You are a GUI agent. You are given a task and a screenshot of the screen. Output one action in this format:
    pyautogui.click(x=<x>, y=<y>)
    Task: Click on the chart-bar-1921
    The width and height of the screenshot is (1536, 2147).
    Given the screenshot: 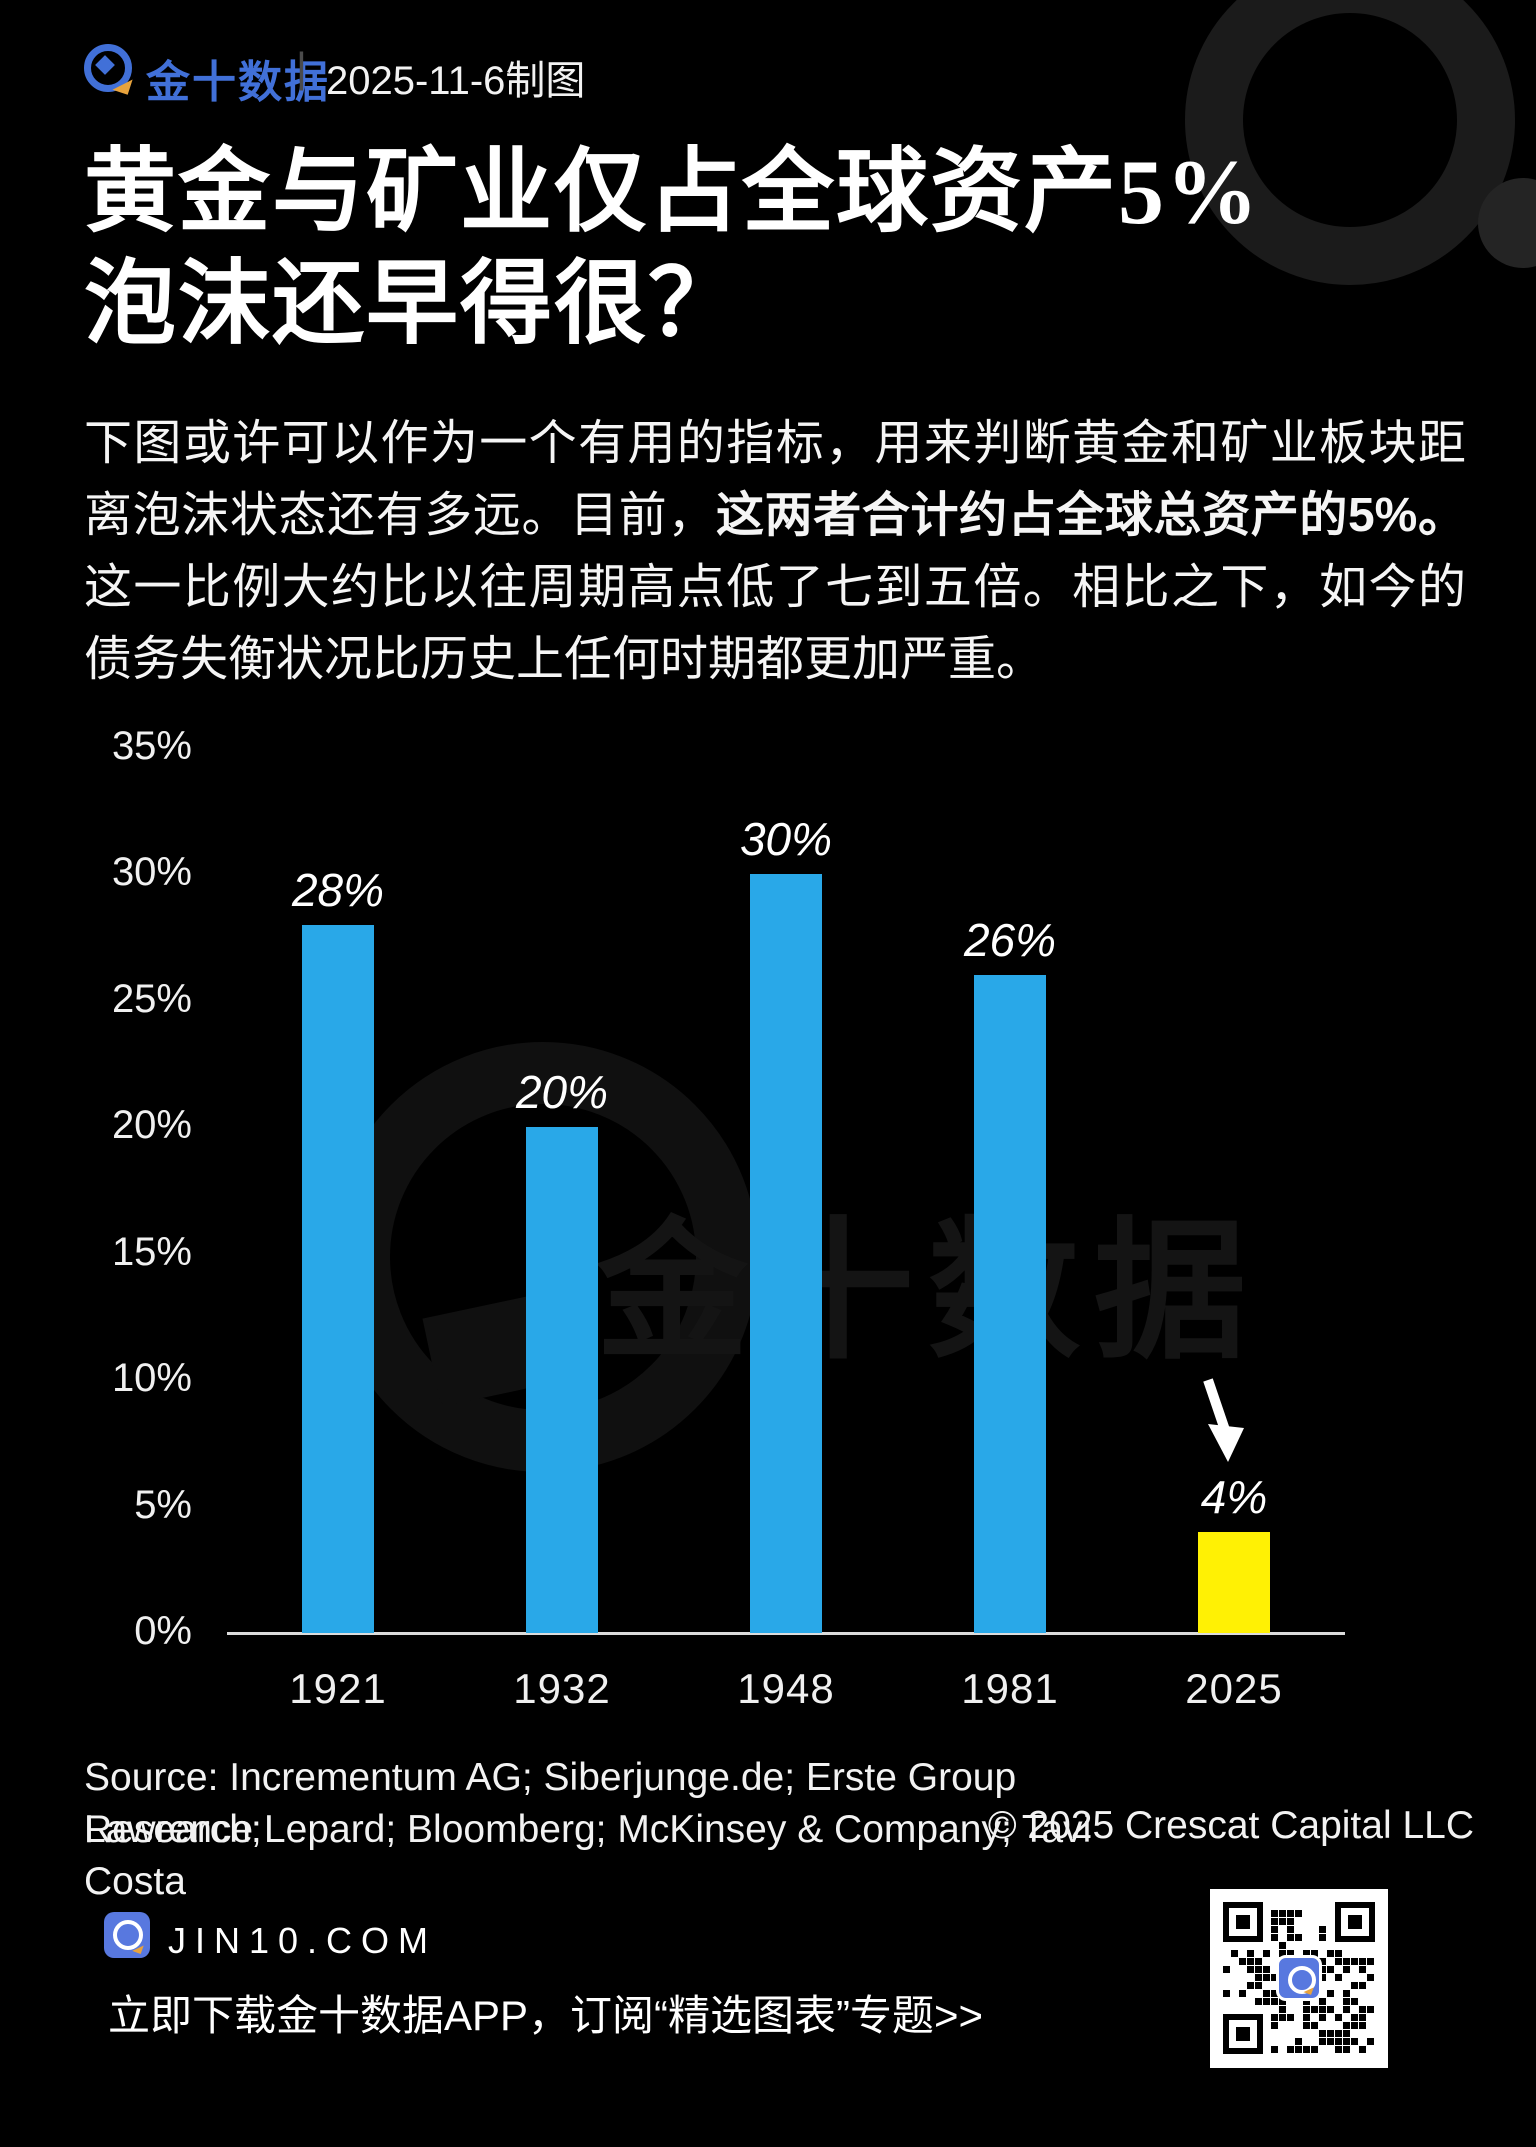 What is the action you would take?
    pyautogui.click(x=338, y=1279)
    